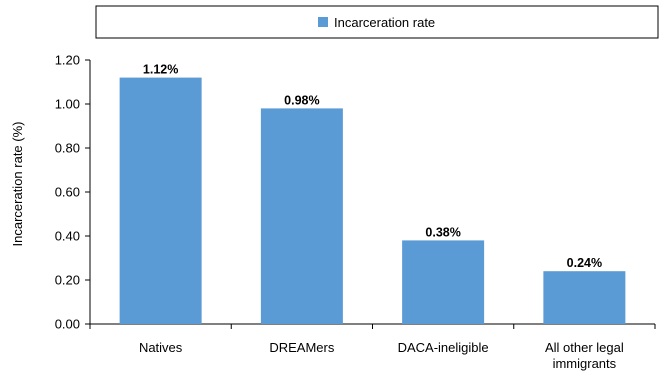 This screenshot has height=374, width=660. I want to click on y-tick-label: 0.60, so click(67, 192).